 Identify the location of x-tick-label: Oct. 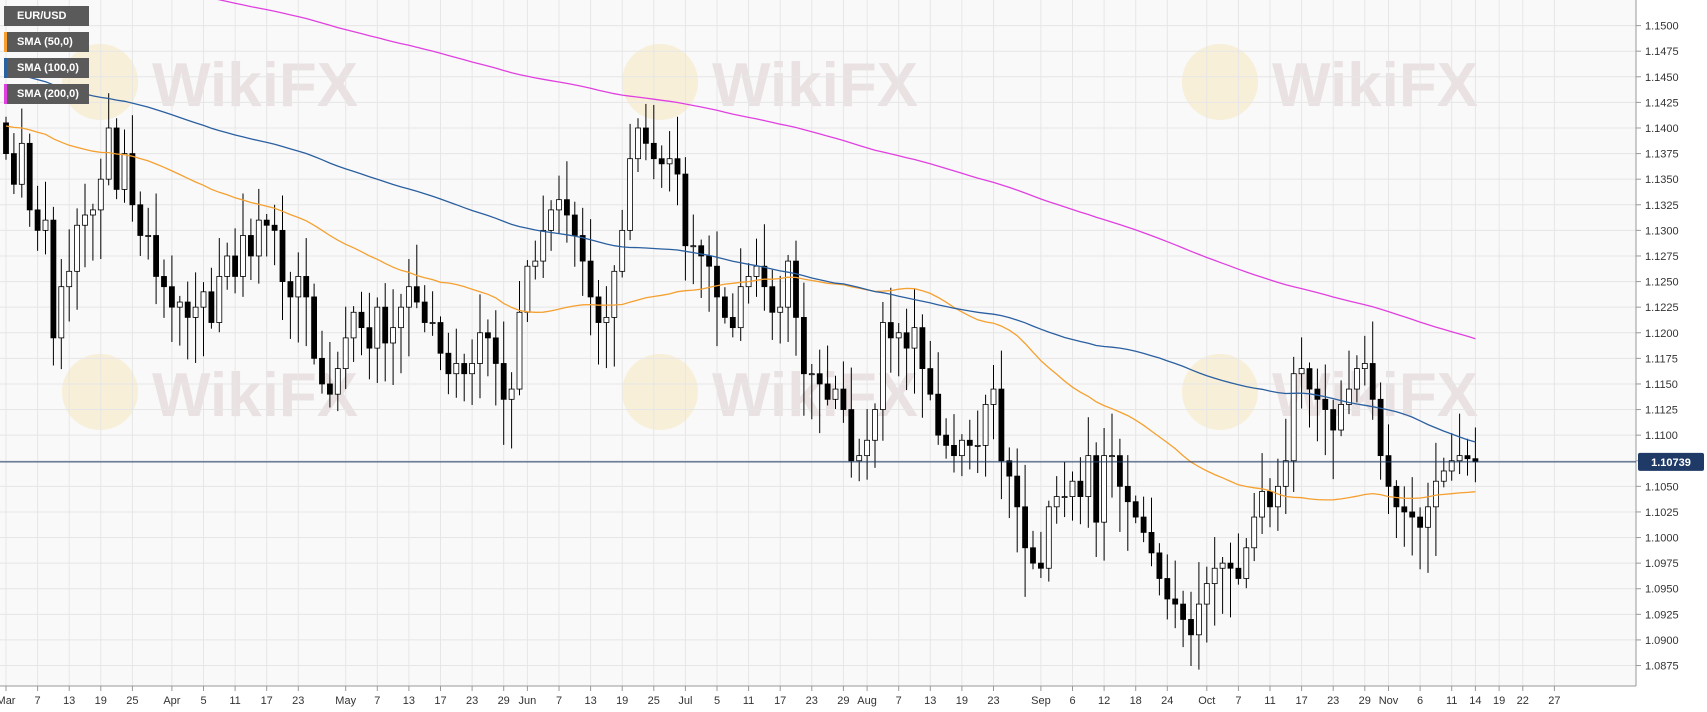
(1206, 701).